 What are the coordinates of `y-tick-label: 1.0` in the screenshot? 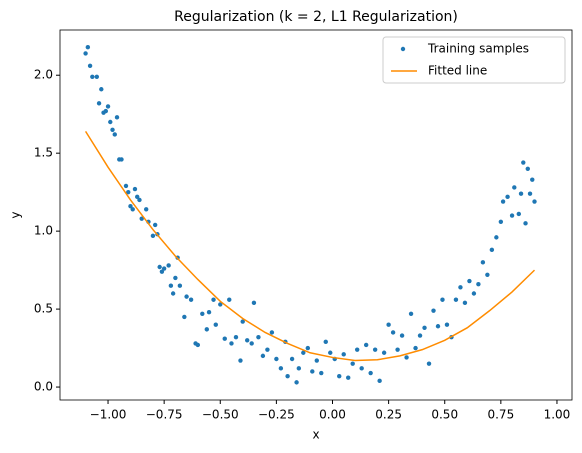 It's located at (43, 231).